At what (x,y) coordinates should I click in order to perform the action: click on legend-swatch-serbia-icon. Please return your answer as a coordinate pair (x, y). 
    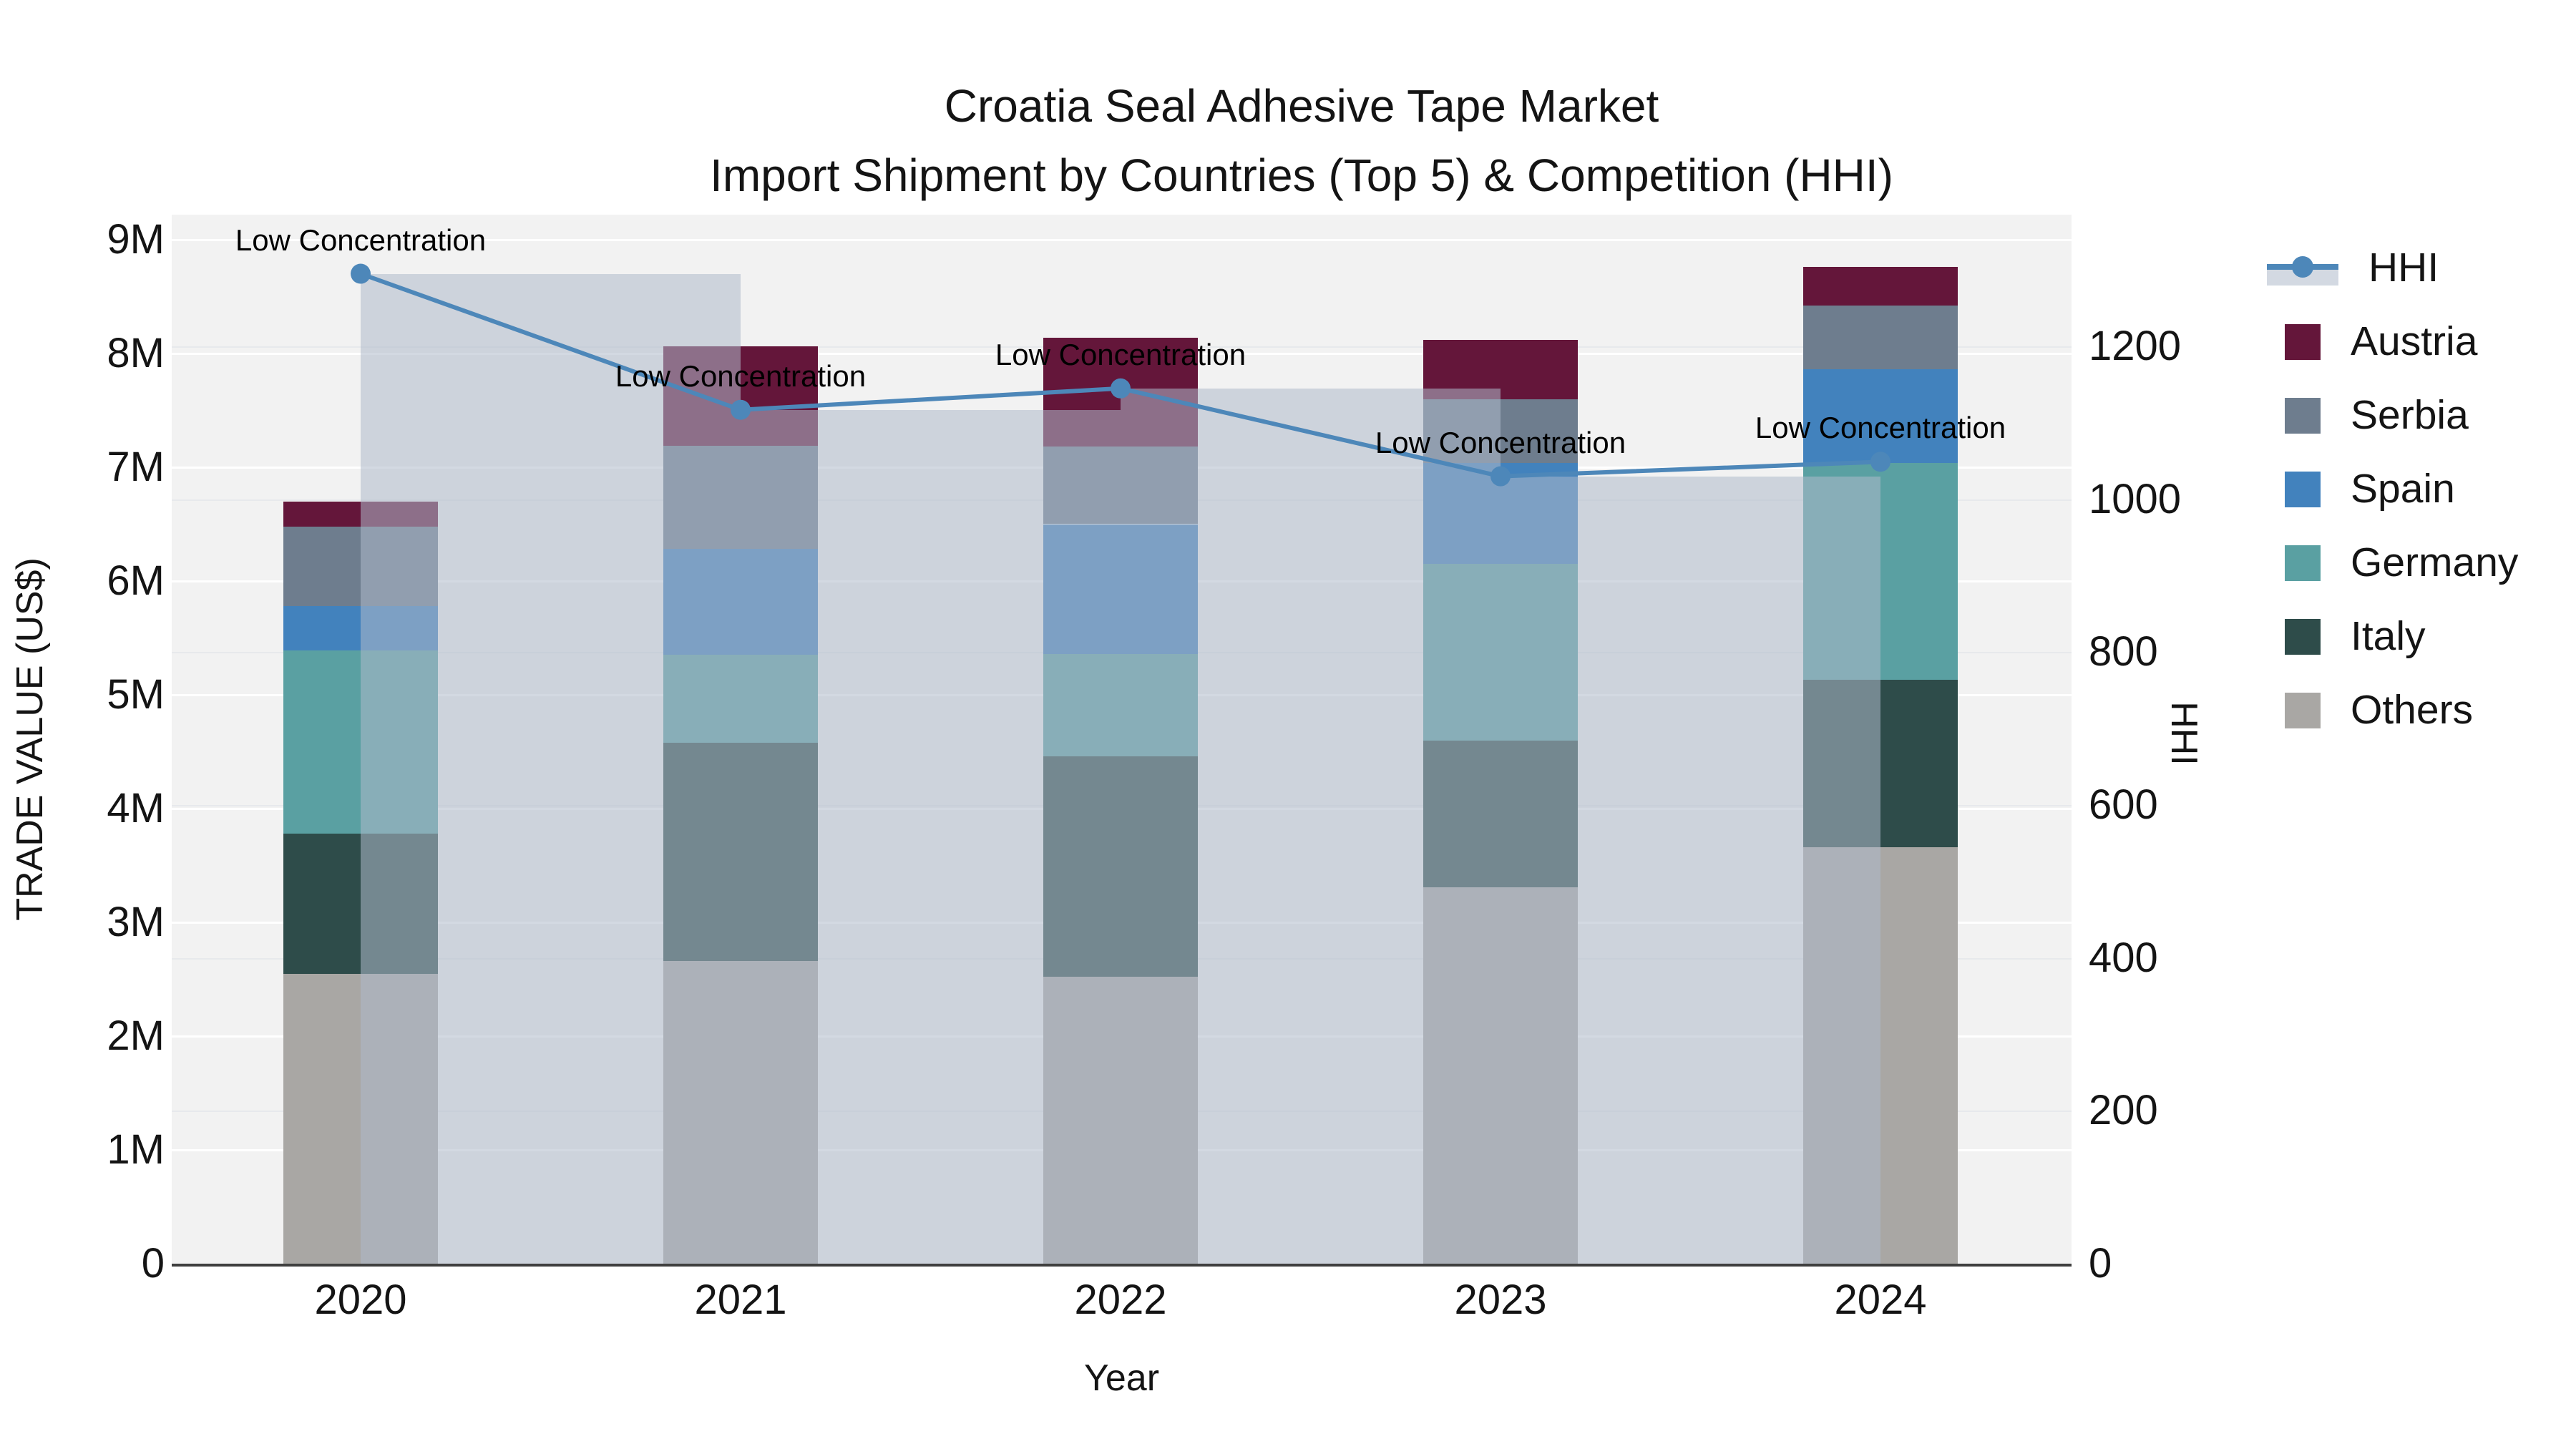
    Looking at the image, I should click on (2303, 415).